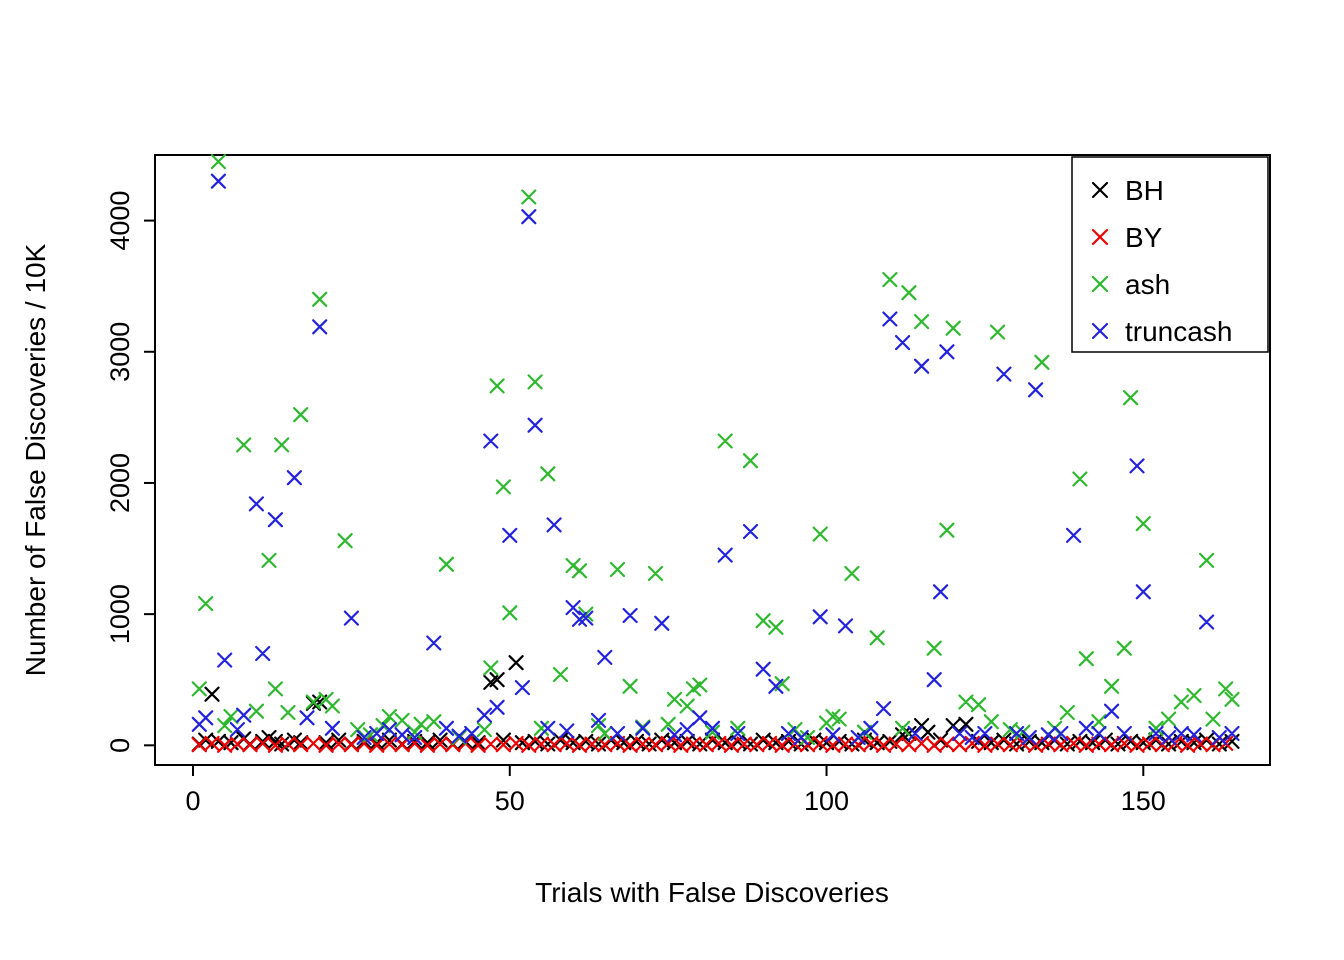 The width and height of the screenshot is (1344, 960). What do you see at coordinates (1144, 190) in the screenshot?
I see `legend-label-BH: BH` at bounding box center [1144, 190].